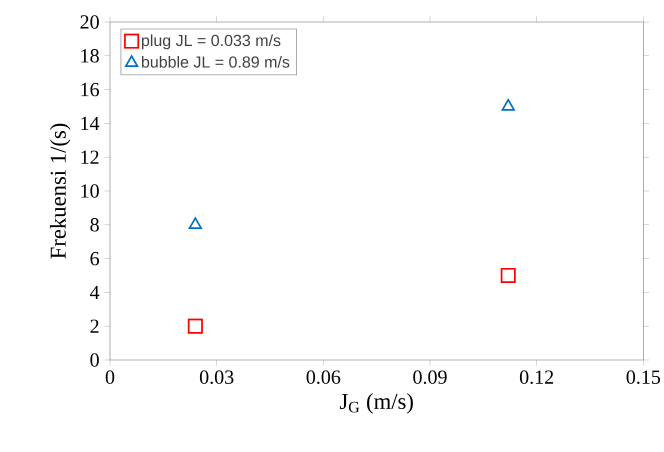  What do you see at coordinates (216, 62) in the screenshot?
I see `legend-label: bubble JL = 0.89 m/s` at bounding box center [216, 62].